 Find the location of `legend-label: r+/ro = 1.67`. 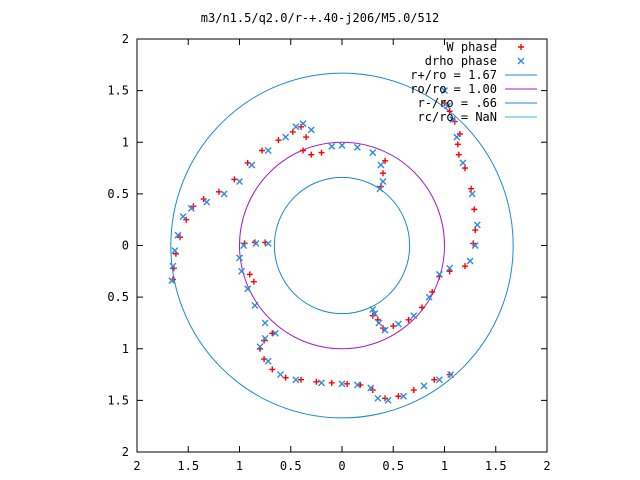

legend-label: r+/ro = 1.67 is located at coordinates (453, 75).